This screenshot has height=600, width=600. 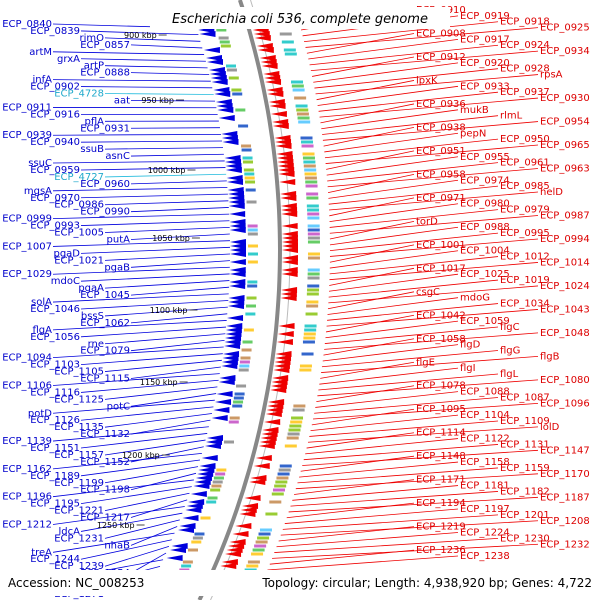 I want to click on gene-label-right: mukB, so click(x=474, y=110).